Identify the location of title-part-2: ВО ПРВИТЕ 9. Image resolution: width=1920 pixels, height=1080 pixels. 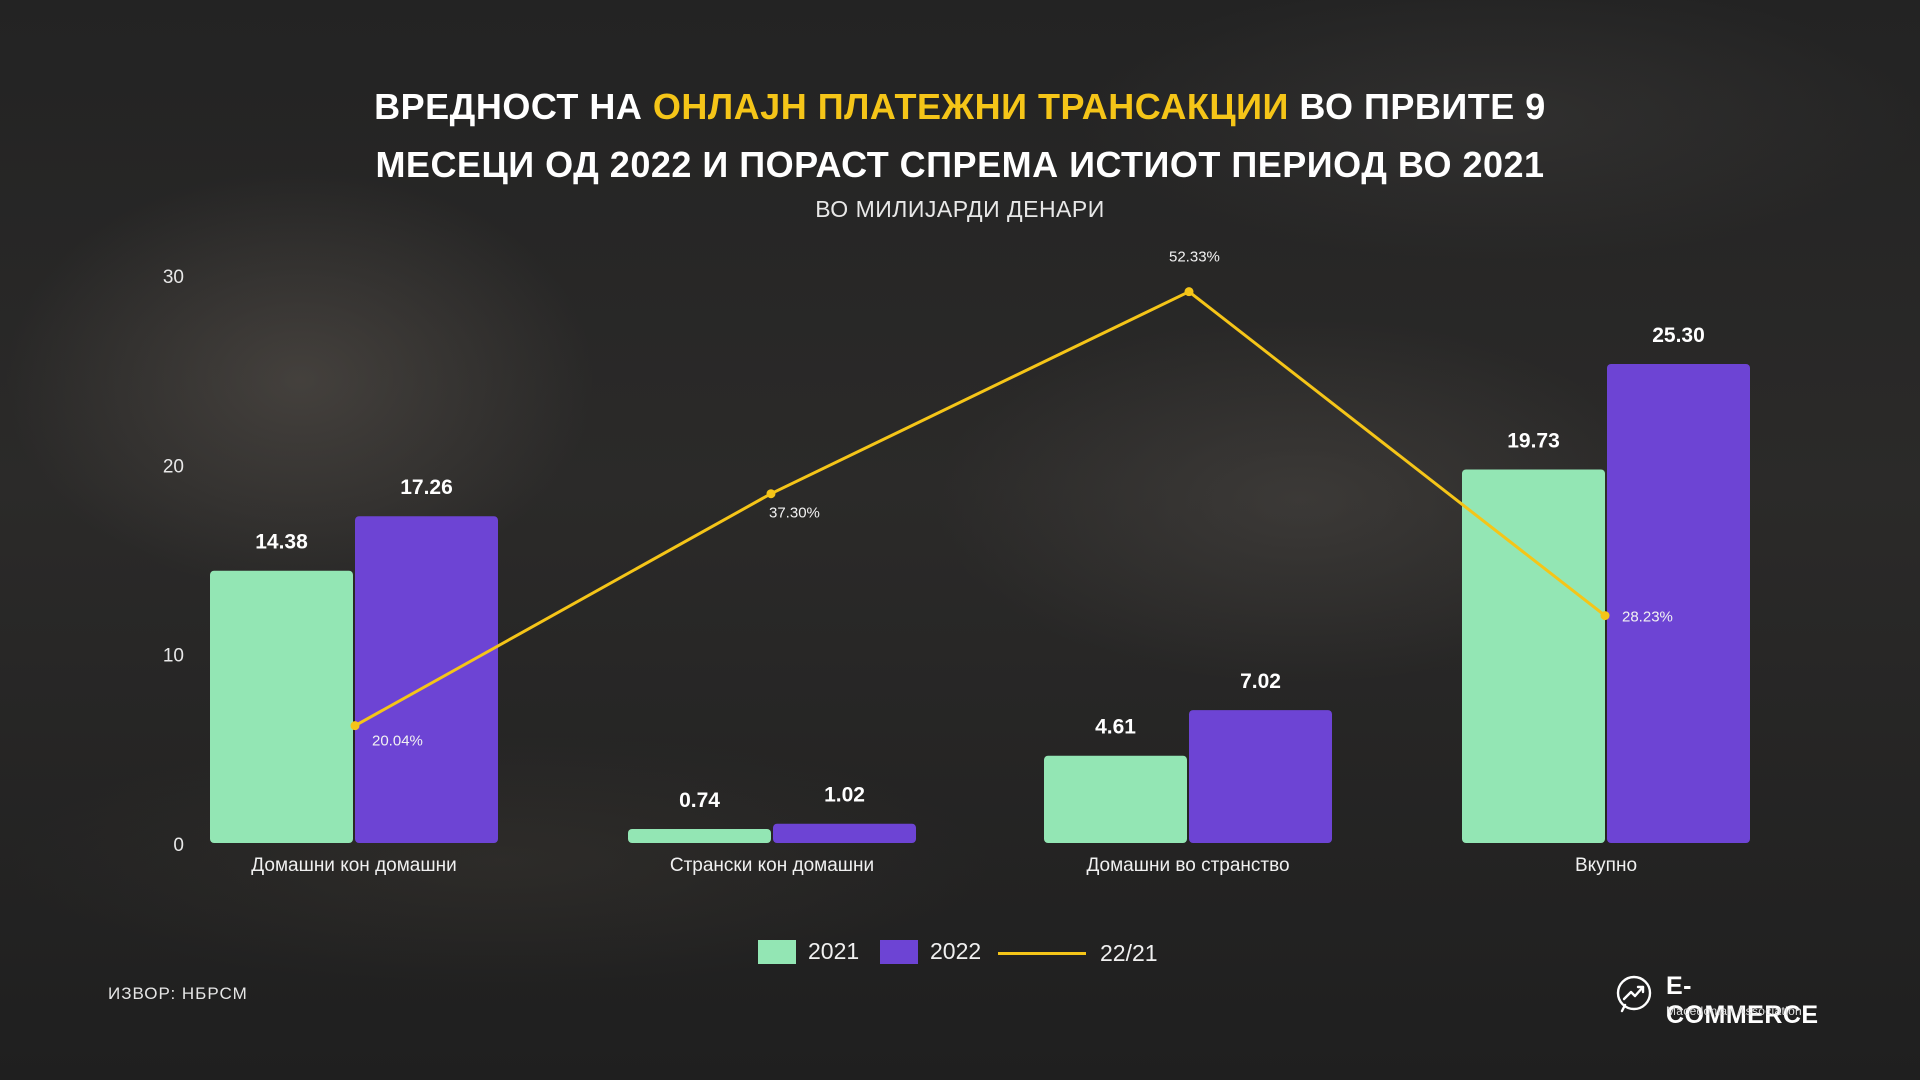
(1417, 106).